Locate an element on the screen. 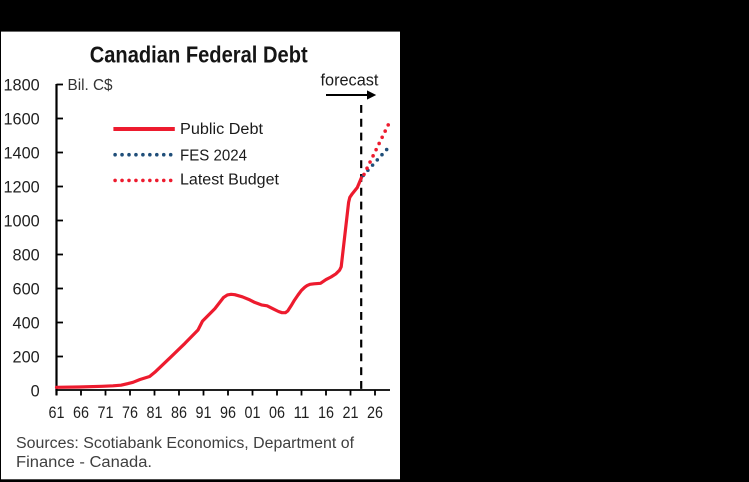 The height and width of the screenshot is (482, 749). svg-text: 1800 is located at coordinates (21, 85).